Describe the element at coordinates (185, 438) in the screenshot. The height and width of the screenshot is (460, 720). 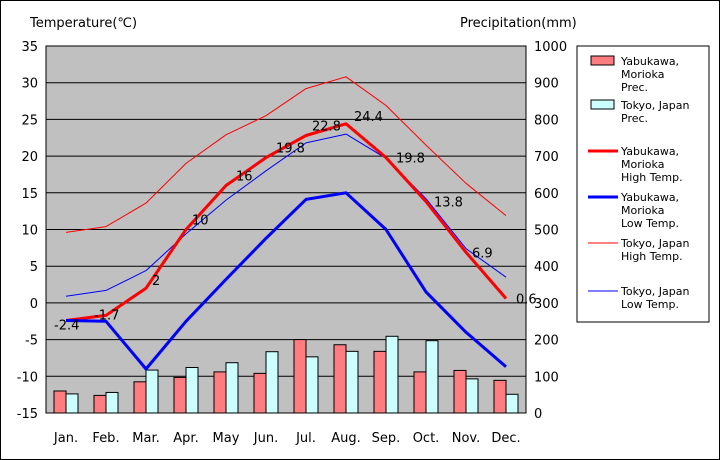
I see `x-tick-label: Apr.` at that location.